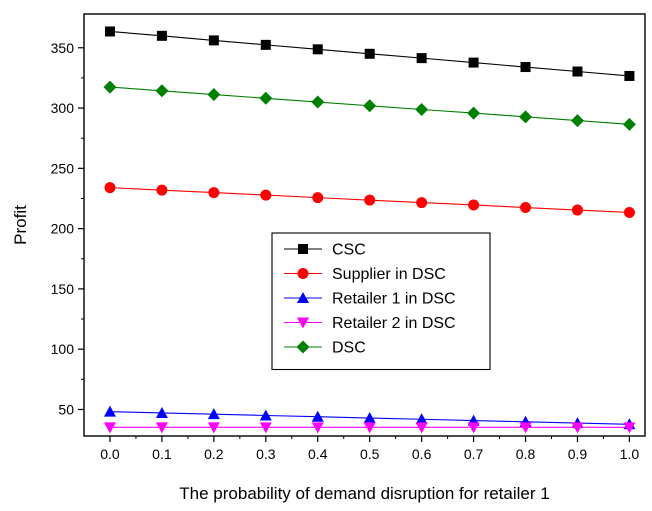  What do you see at coordinates (66, 409) in the screenshot?
I see `y-tick-label: 50` at bounding box center [66, 409].